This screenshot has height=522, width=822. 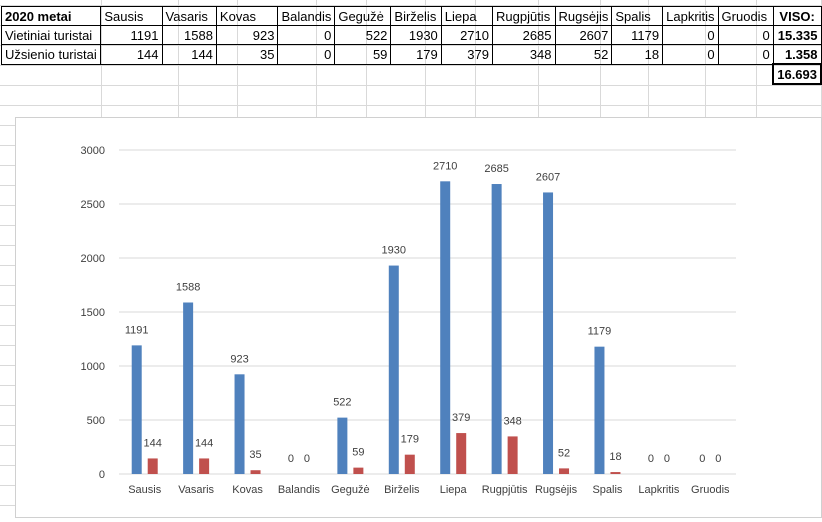 What do you see at coordinates (564, 453) in the screenshot?
I see `data-label: 52` at bounding box center [564, 453].